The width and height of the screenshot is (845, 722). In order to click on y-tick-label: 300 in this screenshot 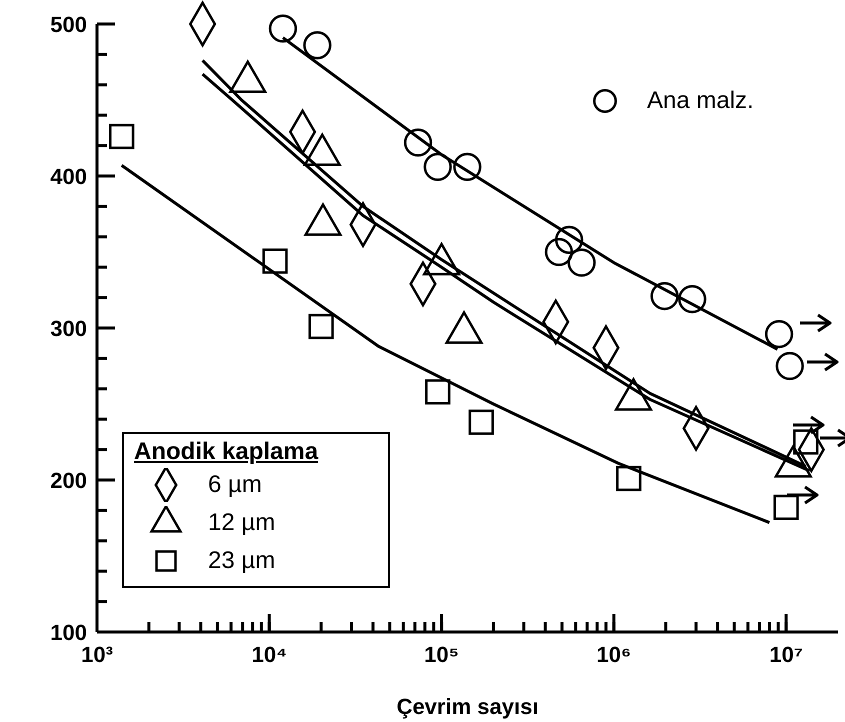, I will do `click(68, 328)`.